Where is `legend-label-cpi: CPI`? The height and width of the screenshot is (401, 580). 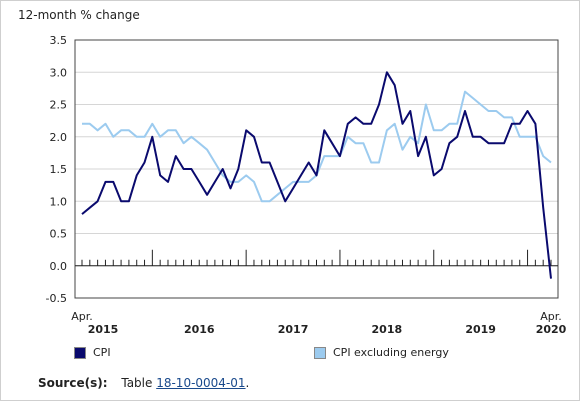
legend-label-cpi: CPI is located at coordinates (102, 352).